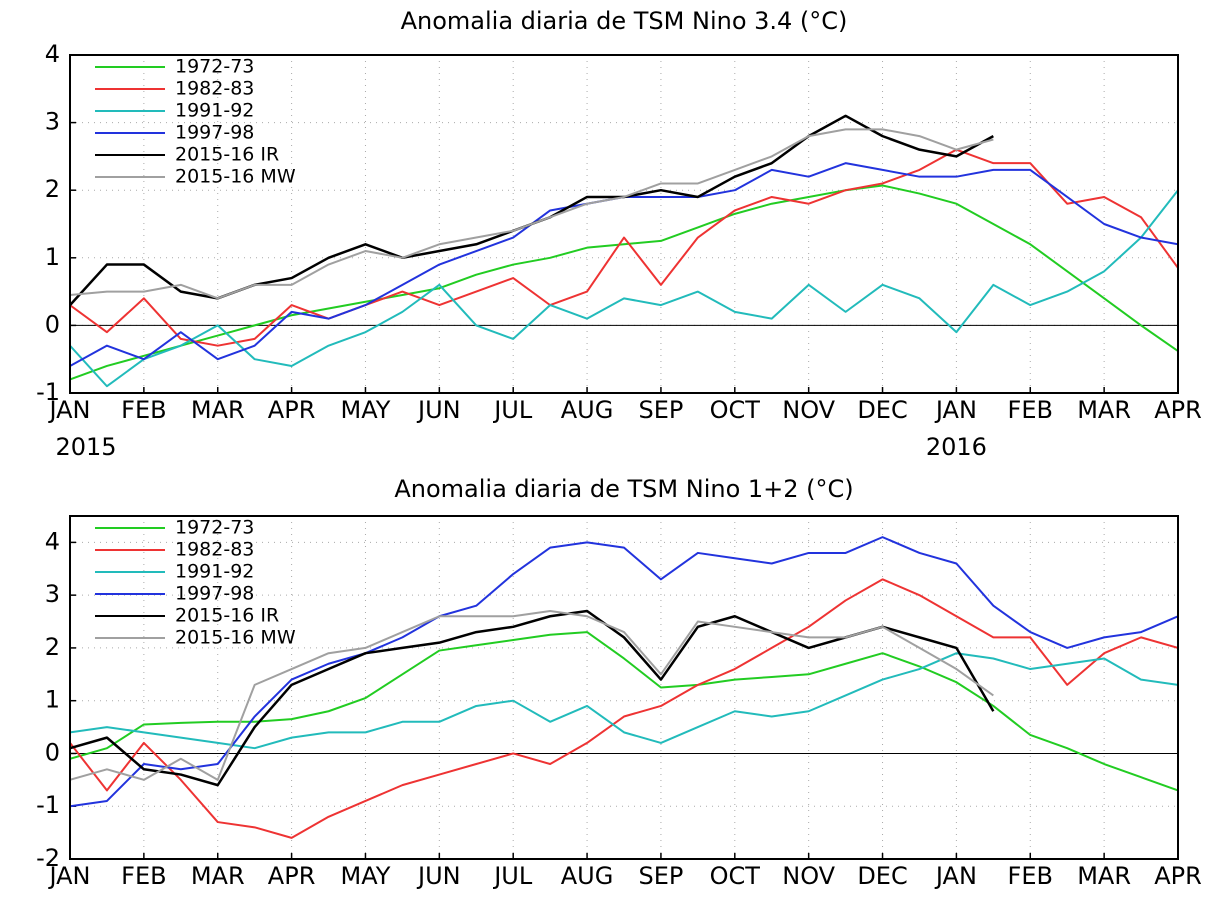 This screenshot has height=897, width=1211. I want to click on year-label: 2016, so click(956, 447).